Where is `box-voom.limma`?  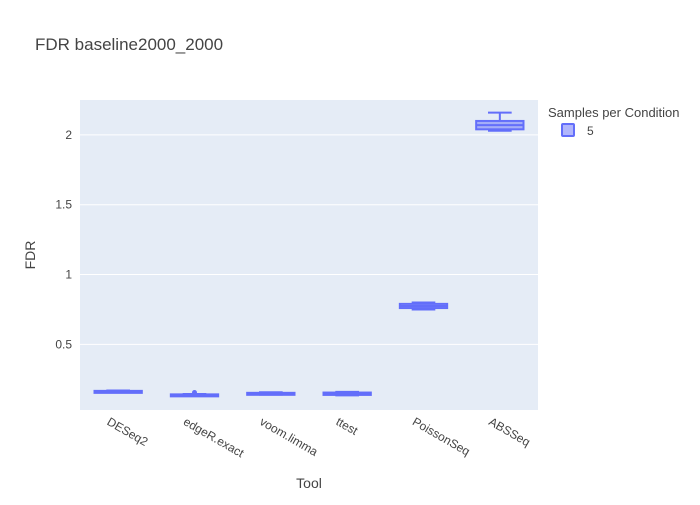
box-voom.limma is located at coordinates (271, 393).